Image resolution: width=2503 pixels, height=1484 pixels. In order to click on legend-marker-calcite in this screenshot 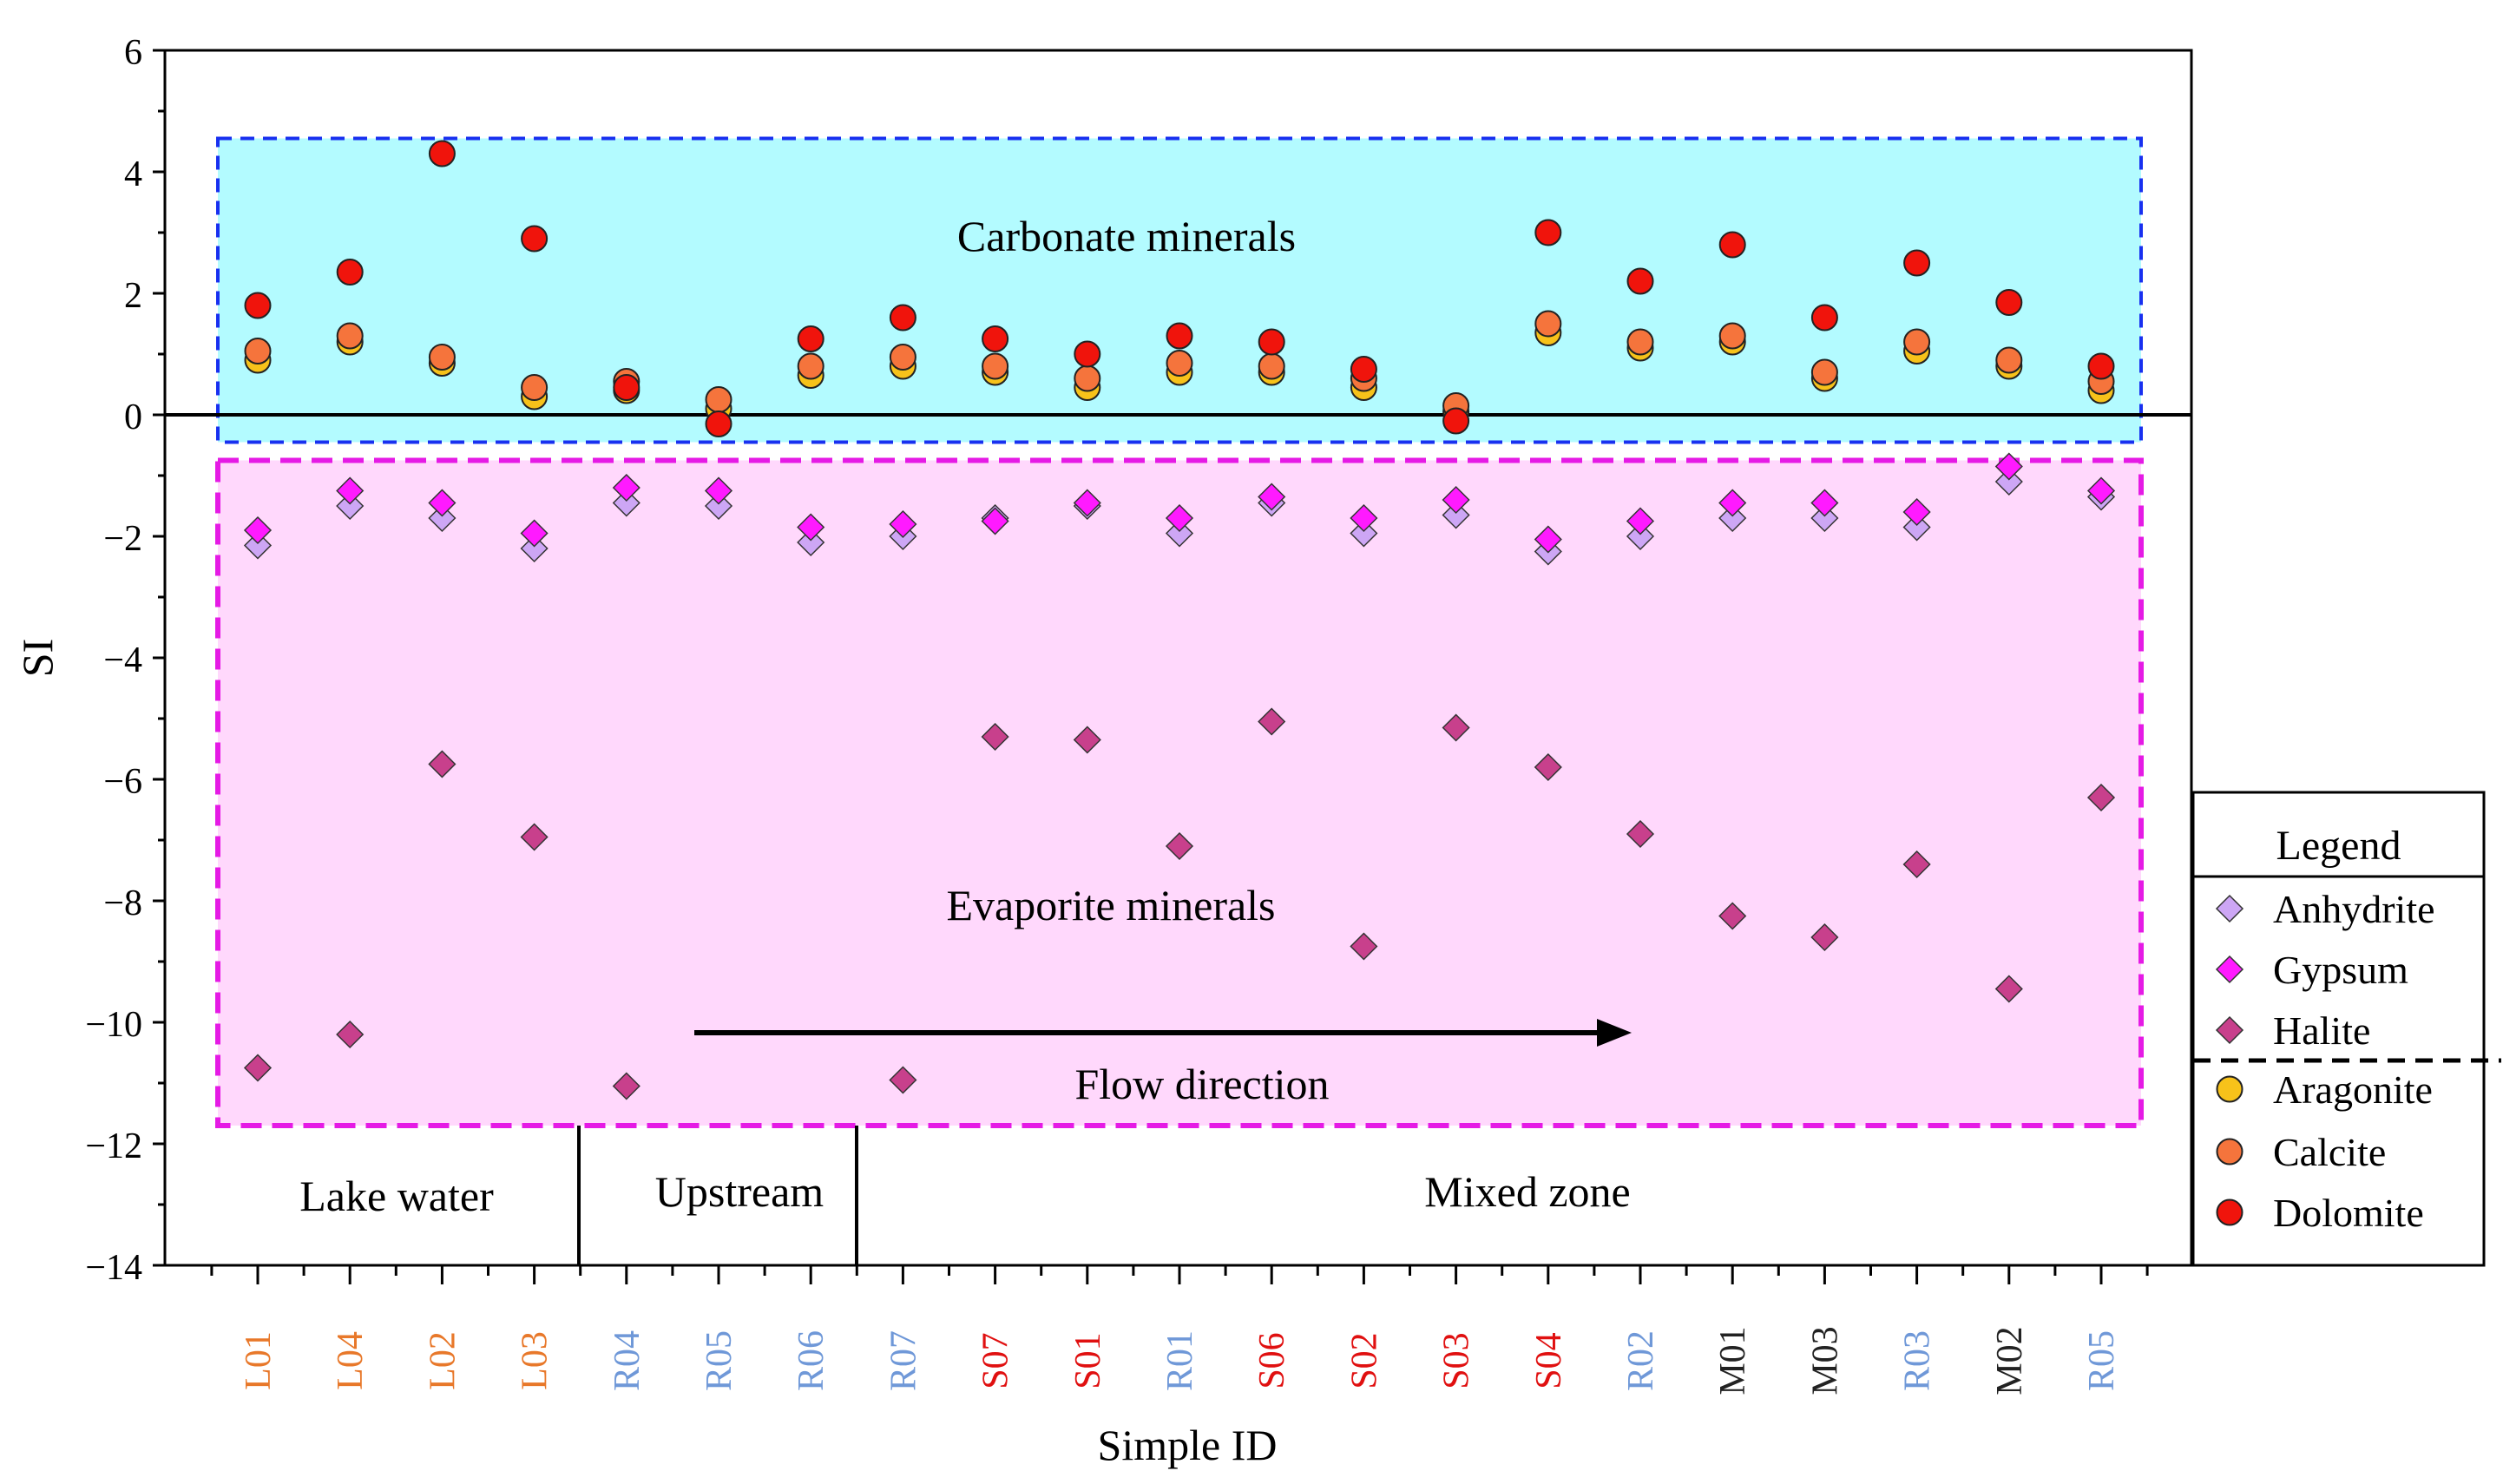, I will do `click(2230, 1152)`.